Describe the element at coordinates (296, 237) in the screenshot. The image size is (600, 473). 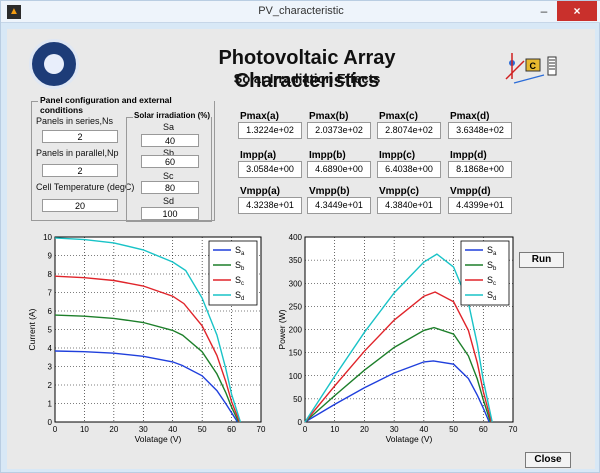
I see `y-tick-label: 400` at that location.